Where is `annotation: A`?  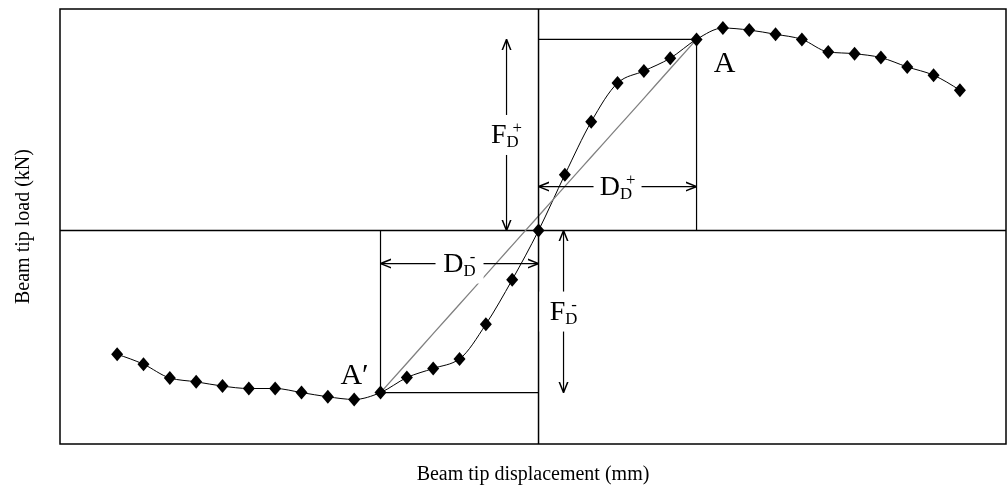
annotation: A is located at coordinates (724, 62).